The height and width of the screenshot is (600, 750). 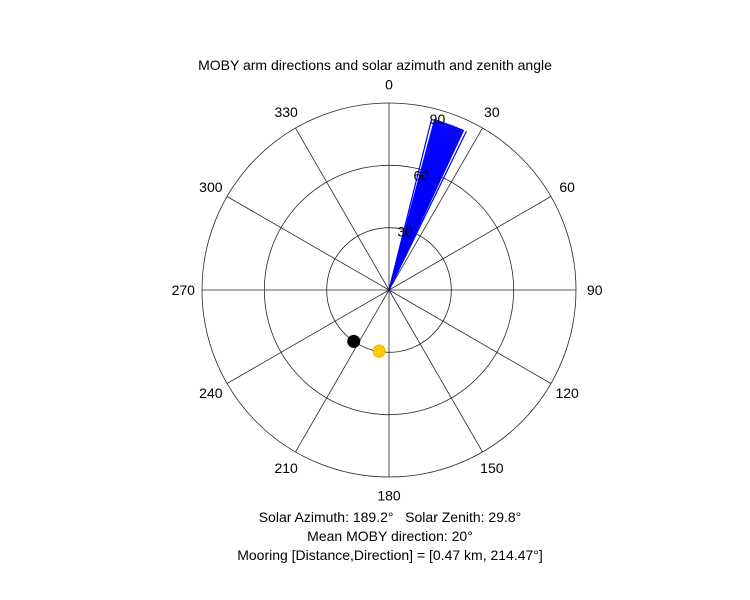 I want to click on theta-tick-label-210: 210, so click(x=286, y=468).